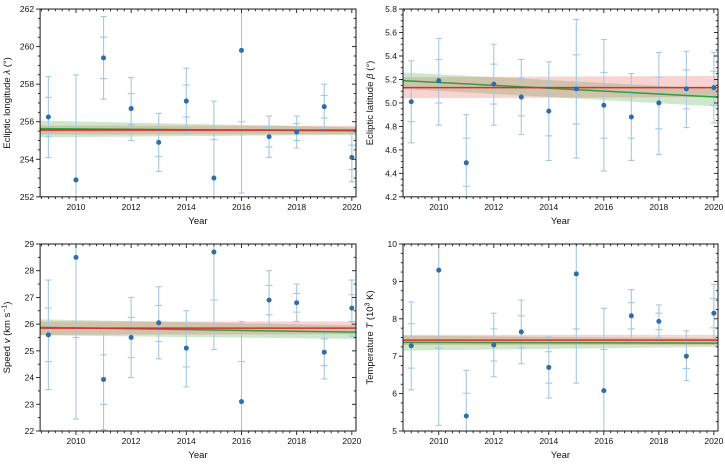 Image resolution: width=725 pixels, height=469 pixels. Describe the element at coordinates (27, 197) in the screenshot. I see `y-tick-label: 252` at that location.